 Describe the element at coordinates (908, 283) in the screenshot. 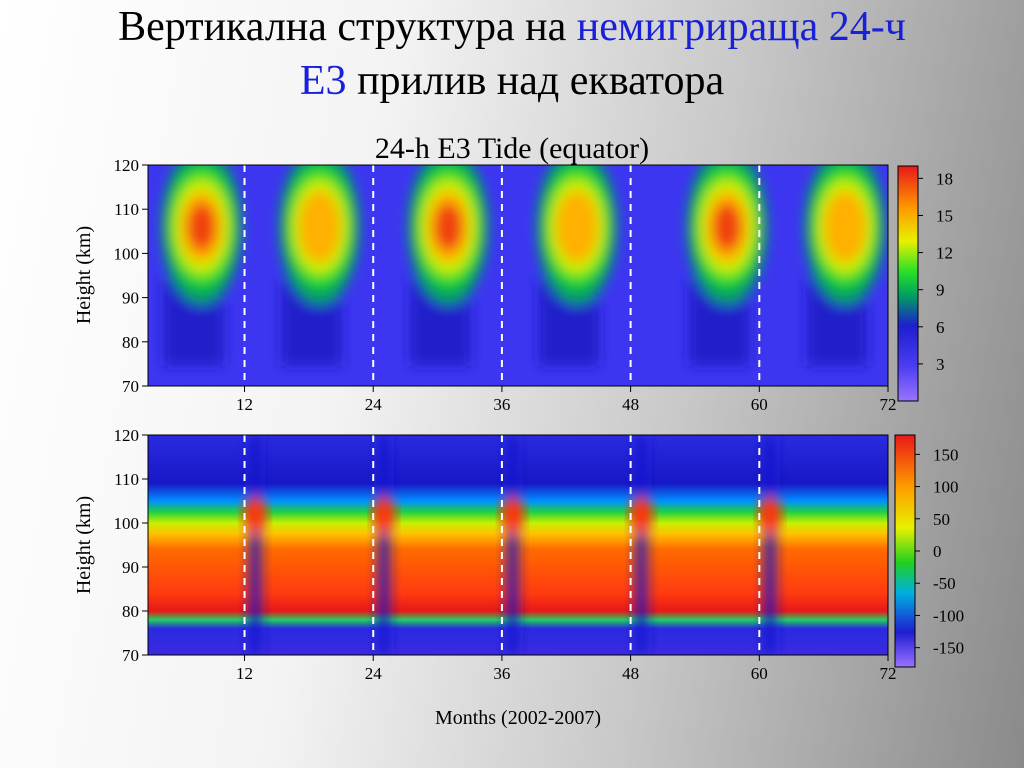

I see `colorbar-amplitude` at that location.